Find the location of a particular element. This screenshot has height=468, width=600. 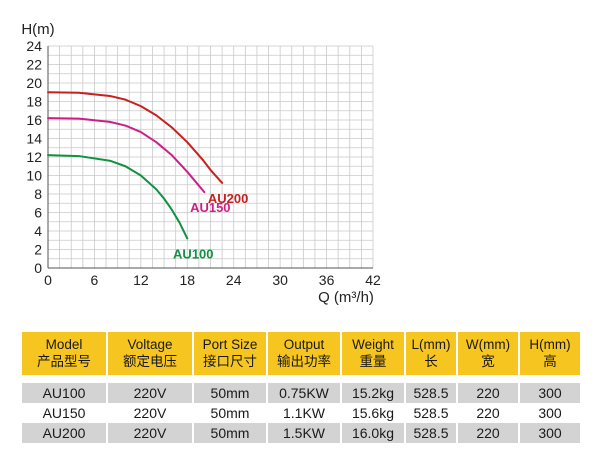

header-output-en: Output is located at coordinates (304, 344).